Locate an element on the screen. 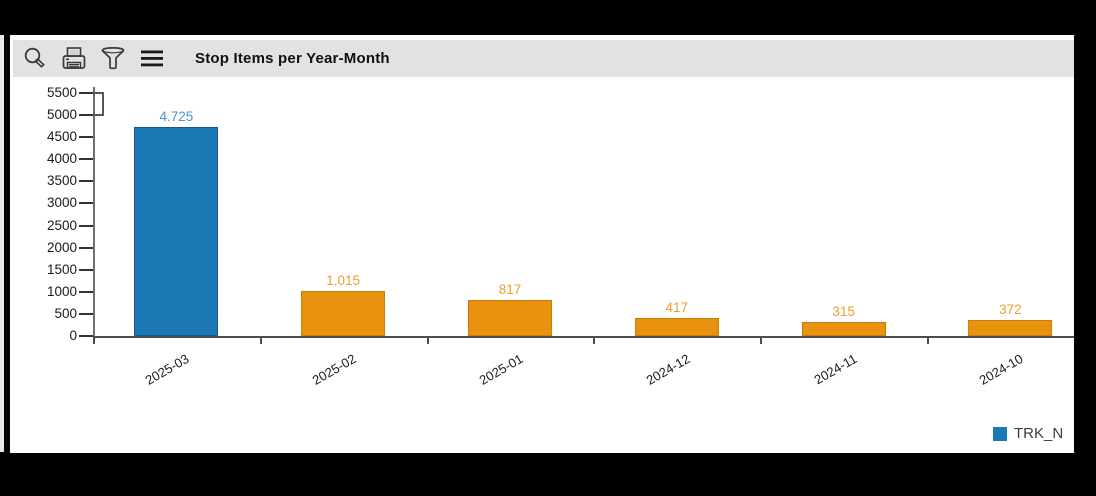 This screenshot has height=496, width=1096. menu-icon is located at coordinates (152, 59).